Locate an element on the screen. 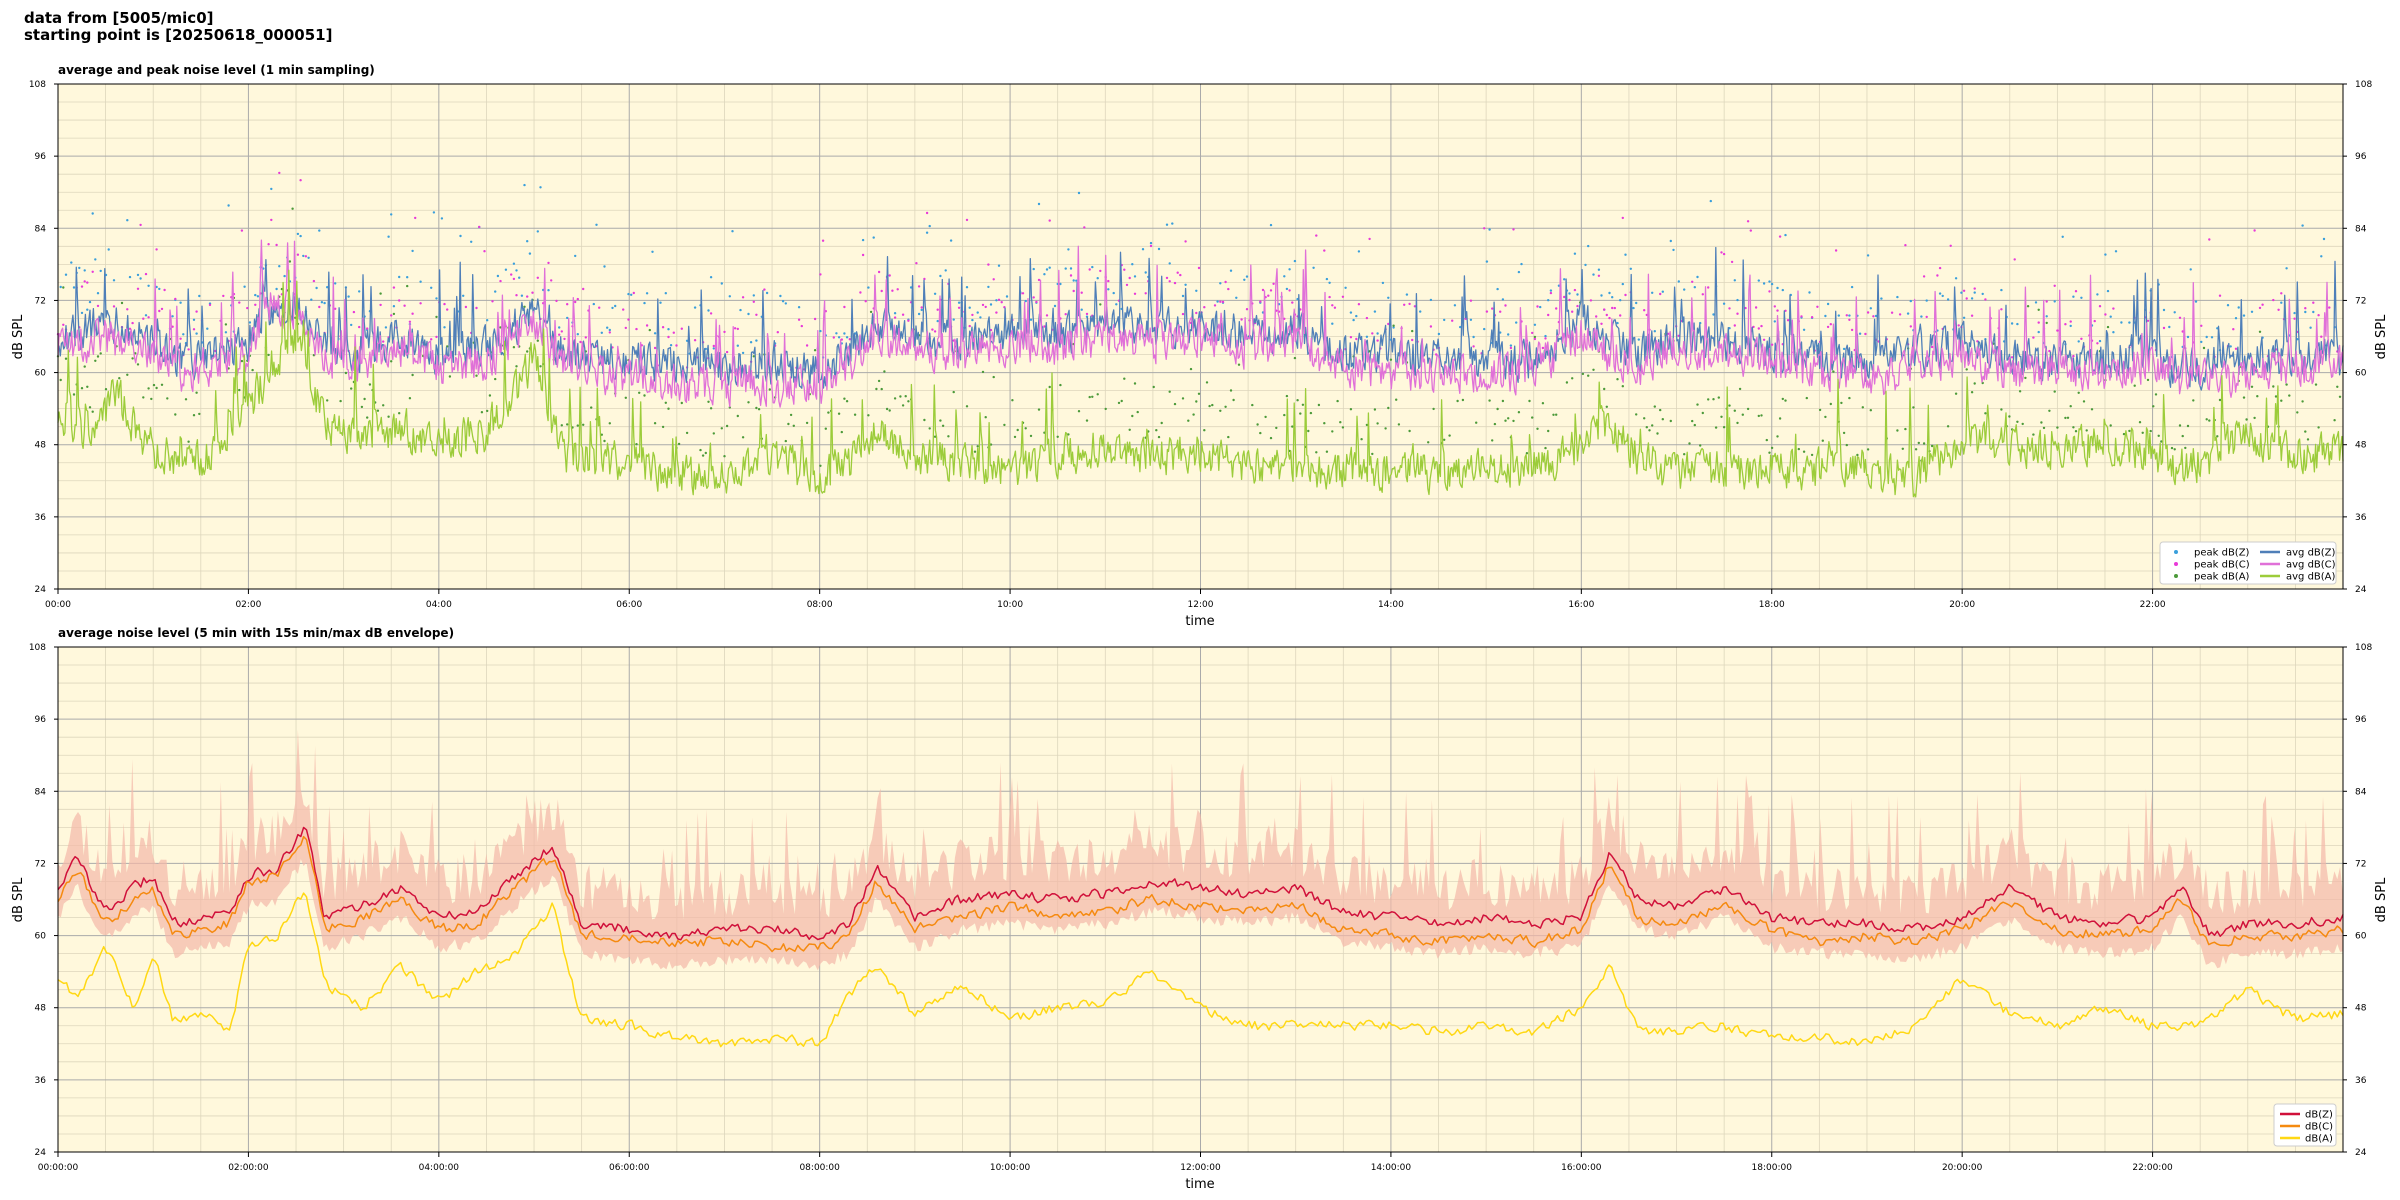  x-tick-label: 12:00:00 is located at coordinates (1200, 1168).